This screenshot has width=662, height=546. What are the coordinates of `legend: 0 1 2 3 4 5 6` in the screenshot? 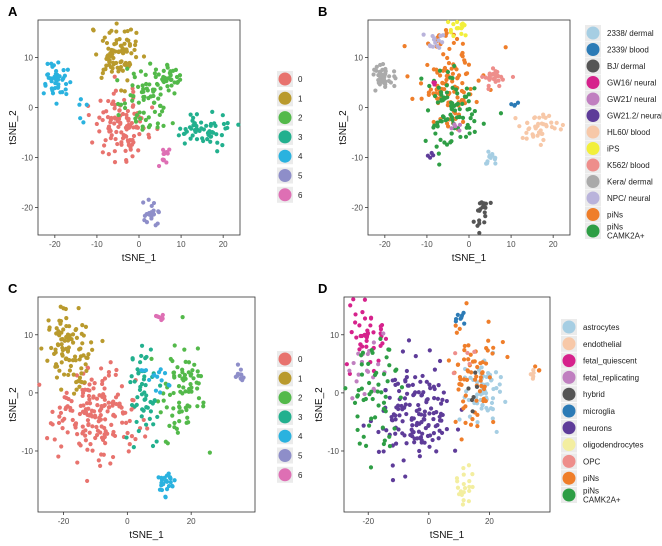 It's located at (290, 417).